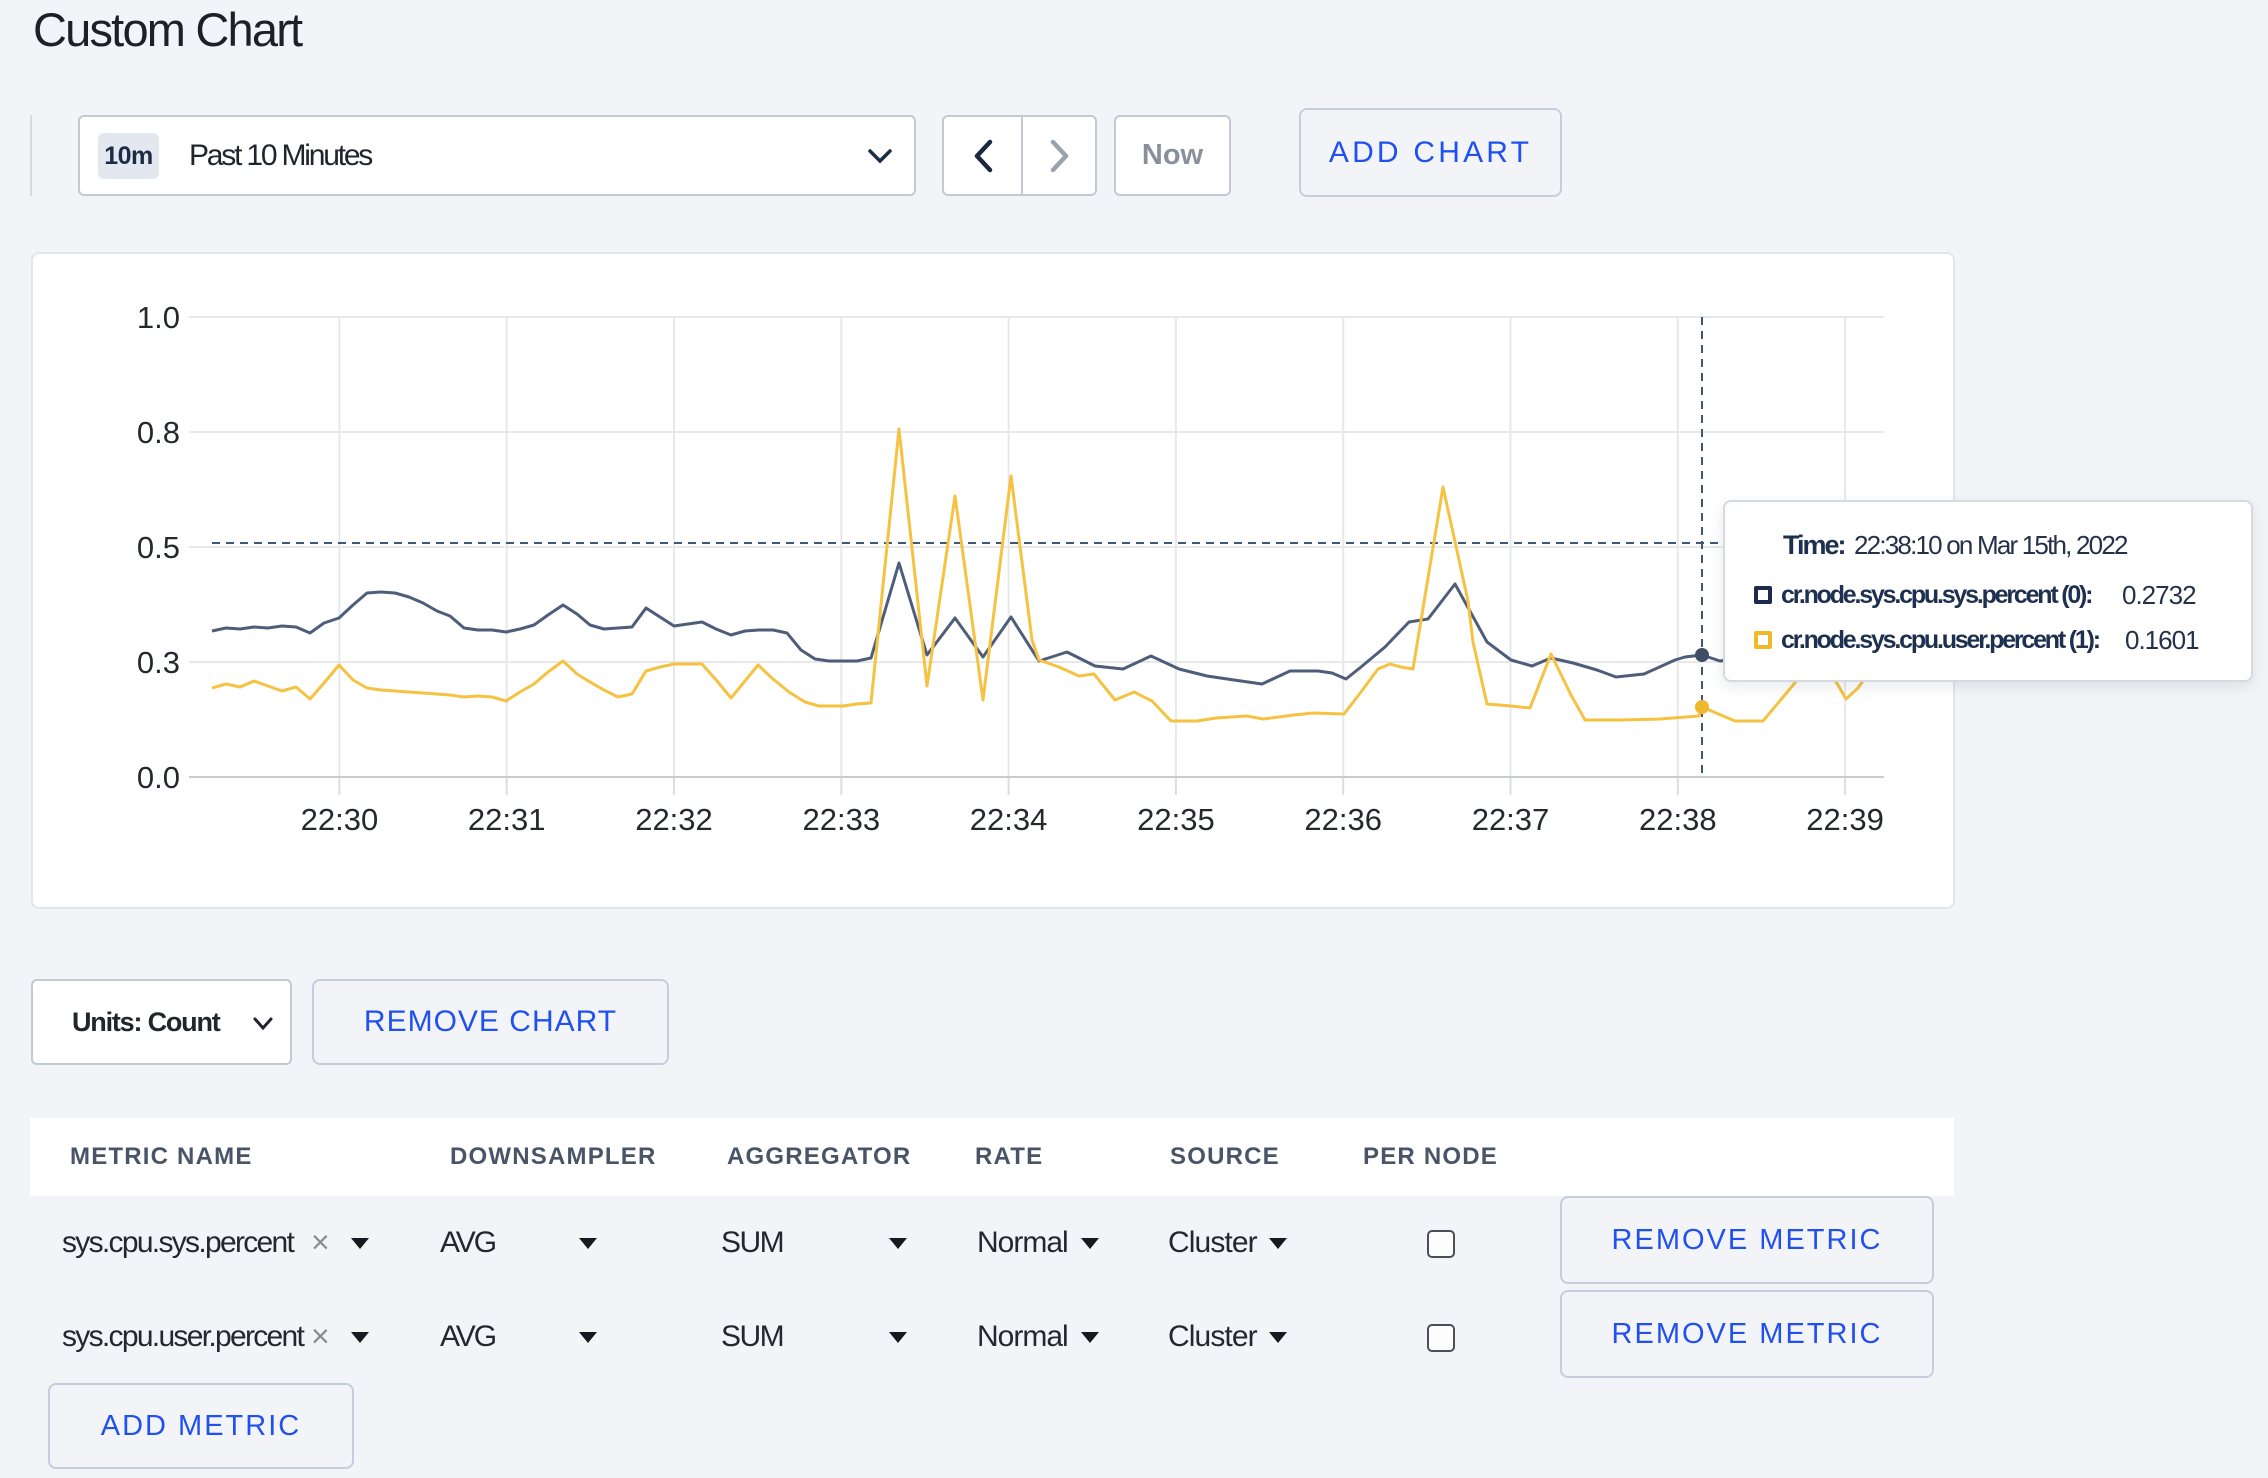 The width and height of the screenshot is (2268, 1478). What do you see at coordinates (1511, 819) in the screenshot?
I see `svg-text: 22:37` at bounding box center [1511, 819].